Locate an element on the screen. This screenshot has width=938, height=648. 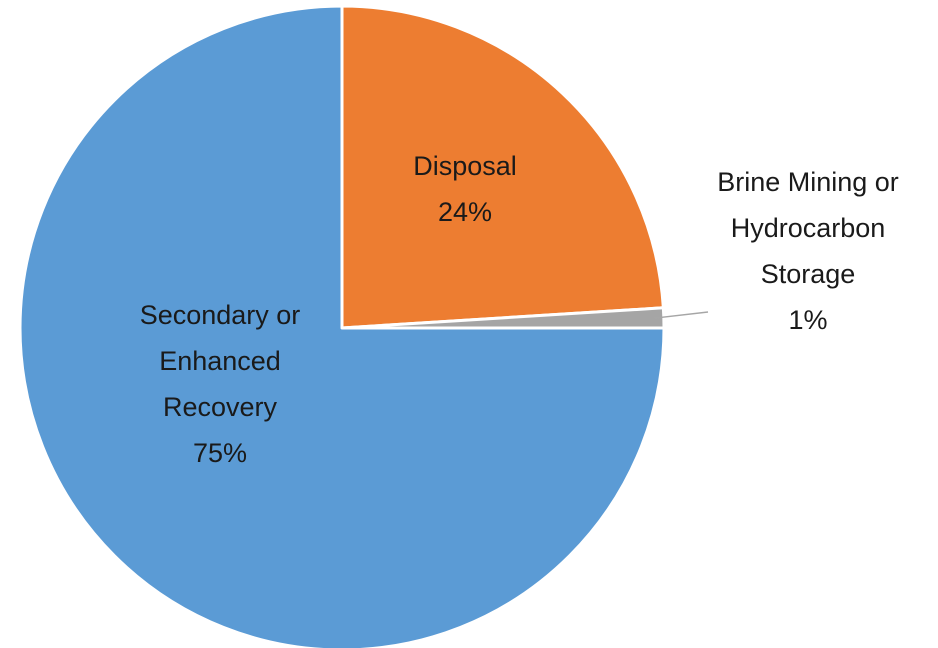
slice-label-line: Storage is located at coordinates (808, 274).